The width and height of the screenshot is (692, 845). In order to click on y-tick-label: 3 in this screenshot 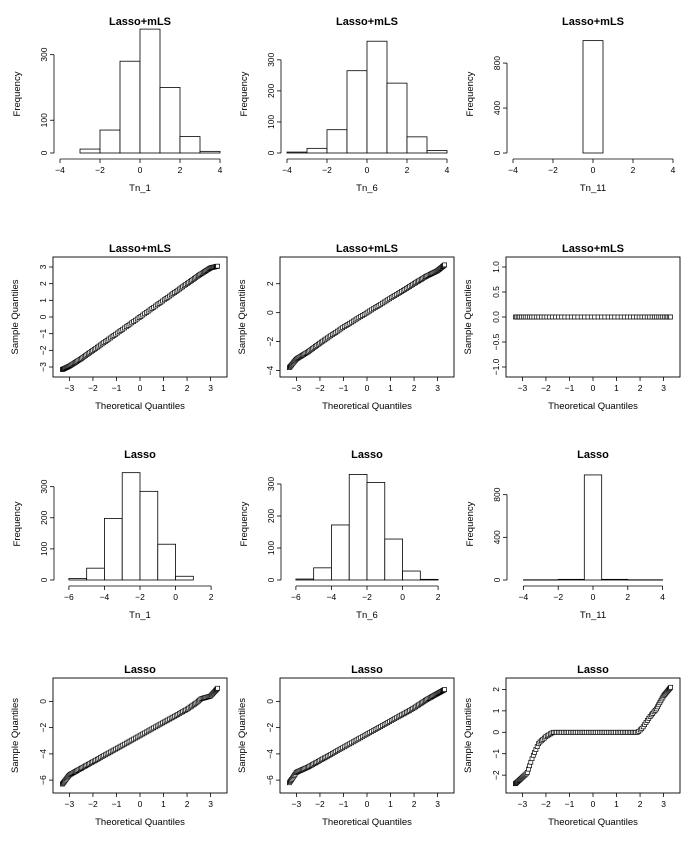, I will do `click(43, 266)`.